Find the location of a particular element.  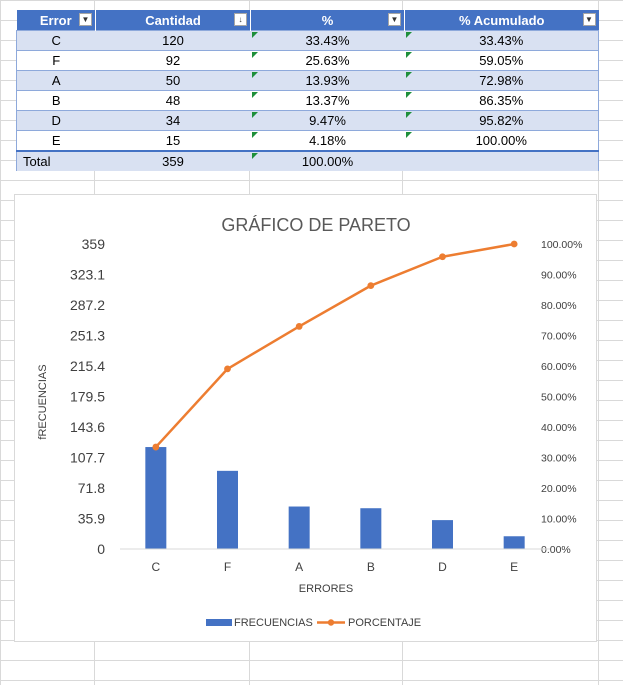

y-tick-label: 287.2 is located at coordinates (87, 305).